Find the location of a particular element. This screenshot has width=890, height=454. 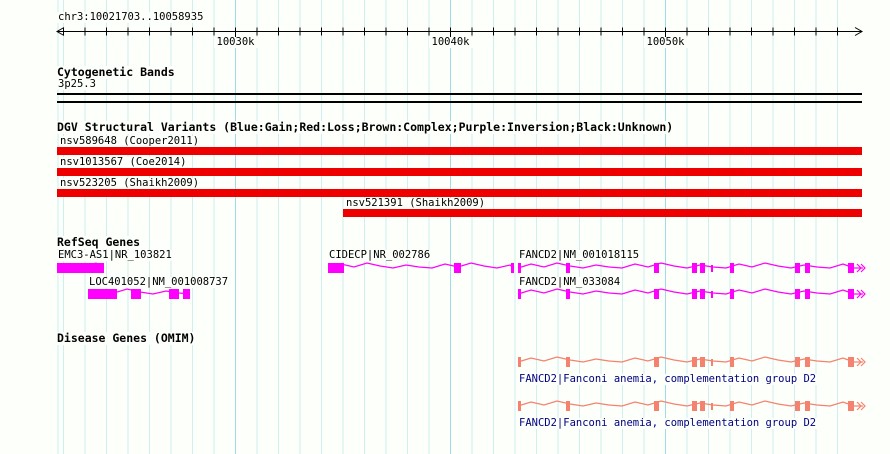

region-label: chr3:10021703..10058935 is located at coordinates (131, 17).